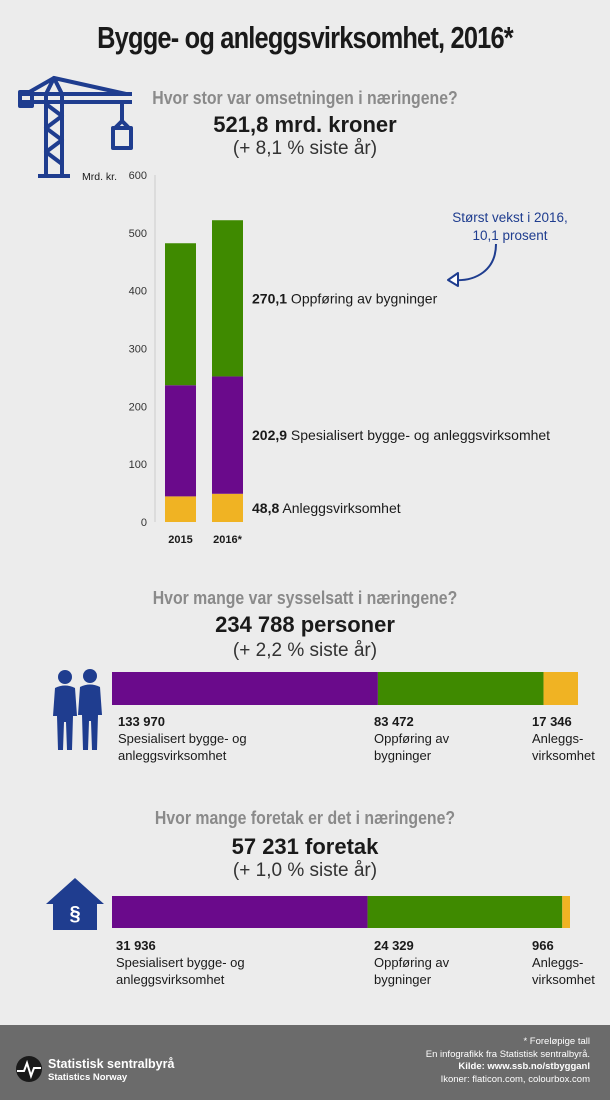 This screenshot has height=1100, width=610. Describe the element at coordinates (138, 465) in the screenshot. I see `y-tick-label-1: 100` at that location.